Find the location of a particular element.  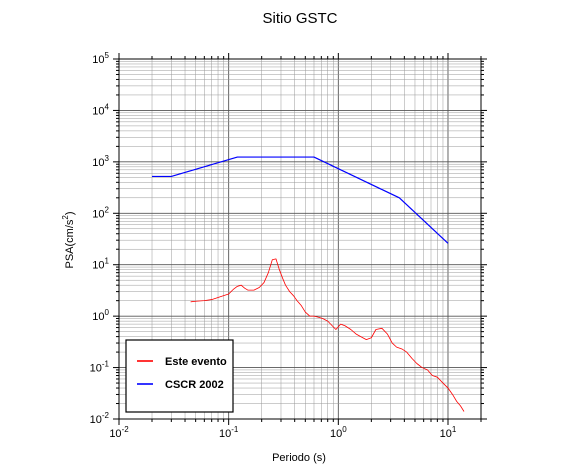

x-tick-label: 10¹ is located at coordinates (448, 432).